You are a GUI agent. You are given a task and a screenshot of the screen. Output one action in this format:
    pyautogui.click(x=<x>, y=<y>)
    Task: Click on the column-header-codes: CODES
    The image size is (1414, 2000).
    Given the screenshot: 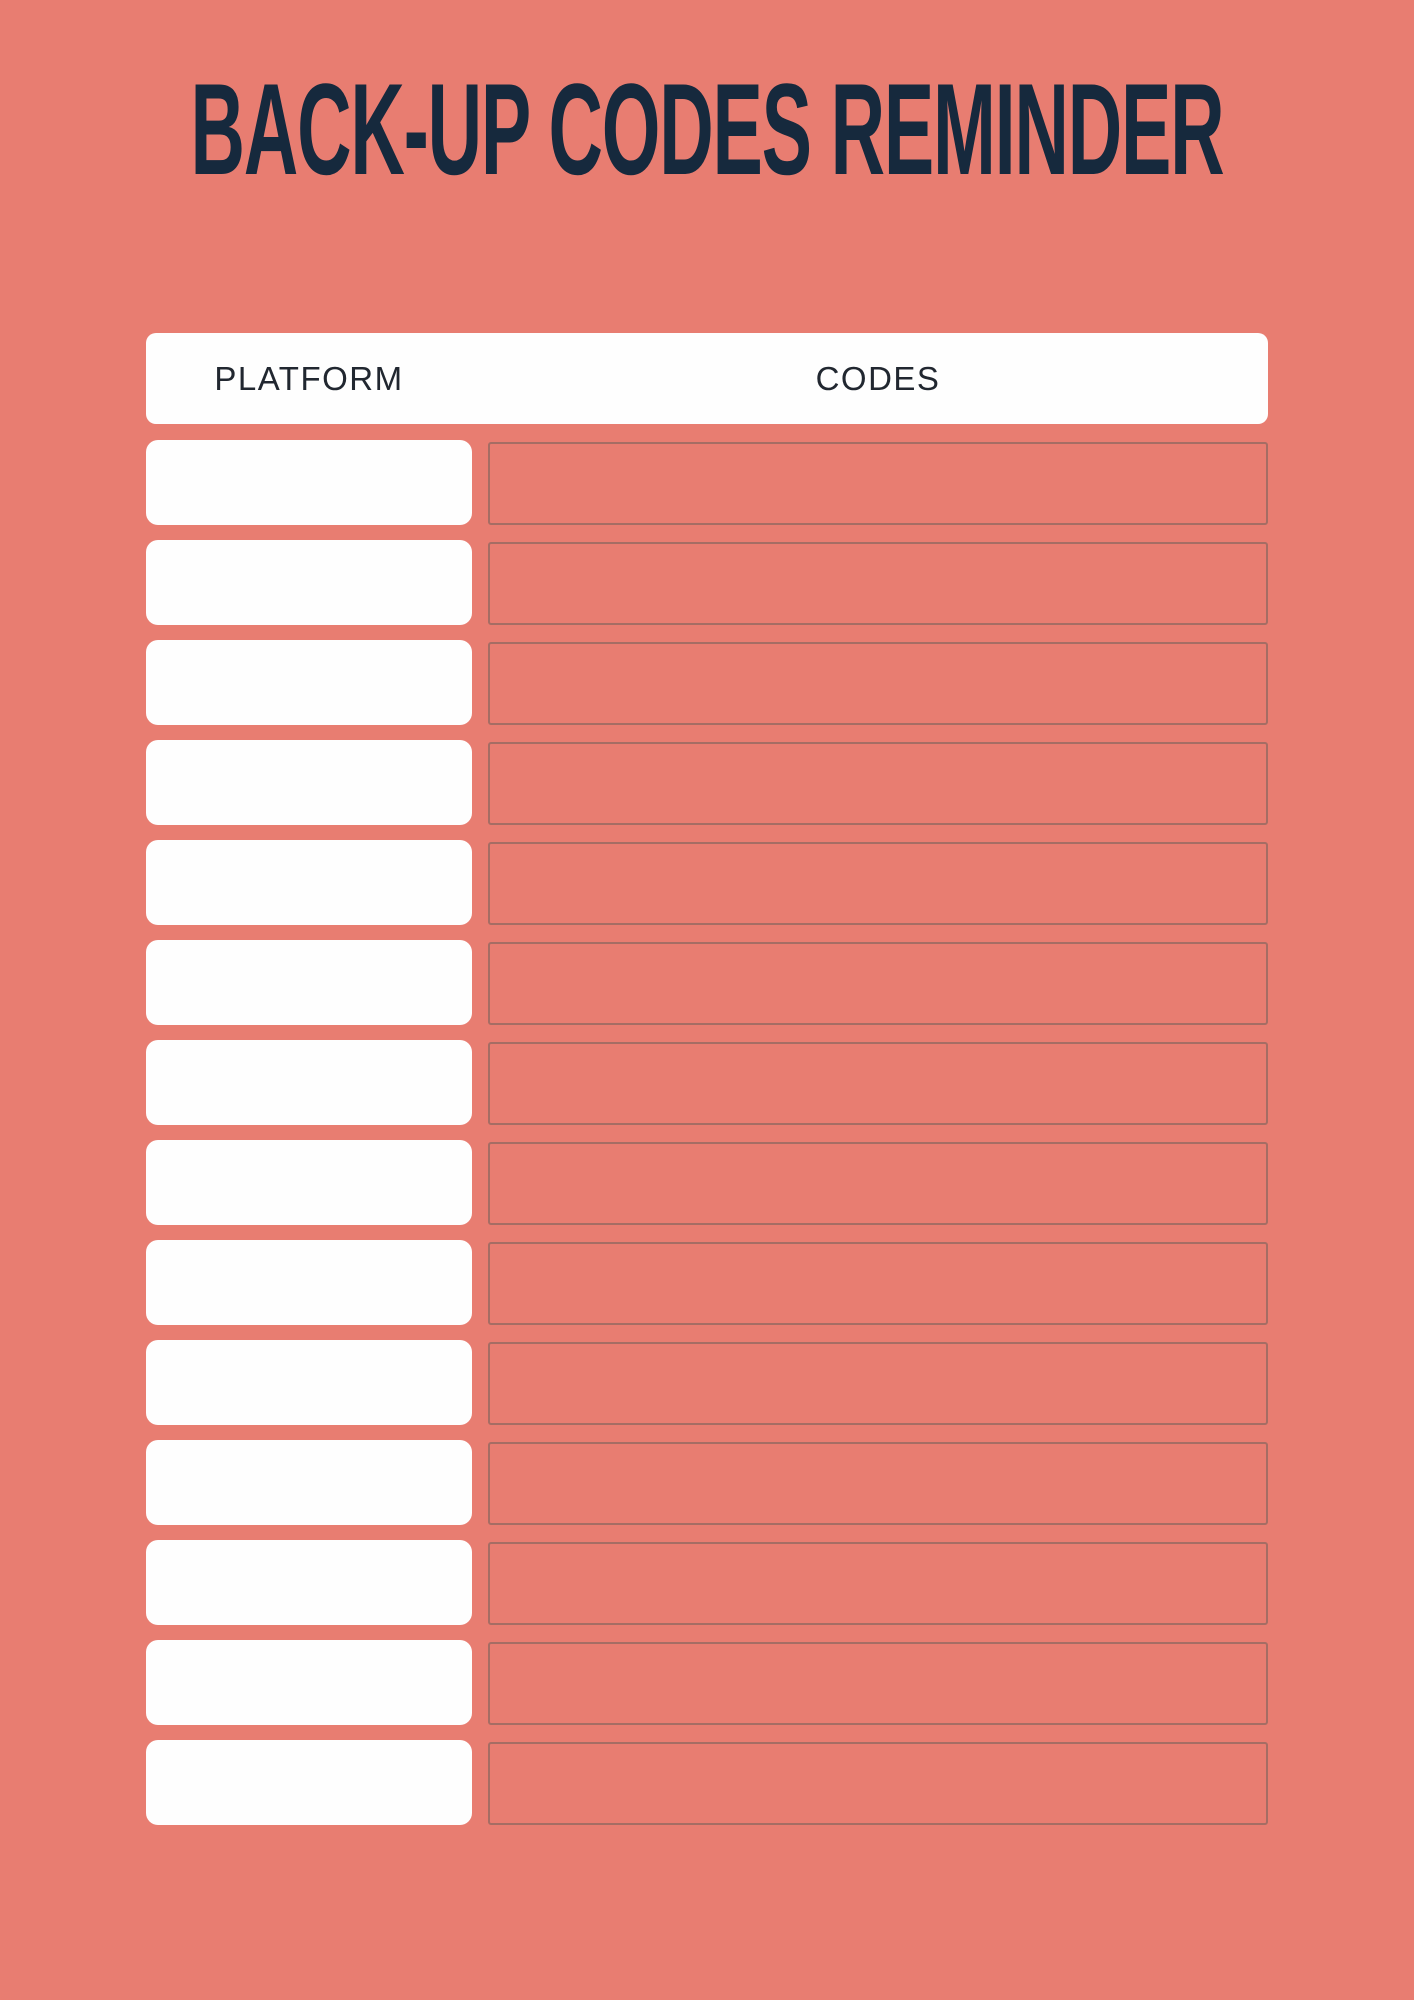 What is the action you would take?
    pyautogui.click(x=878, y=378)
    